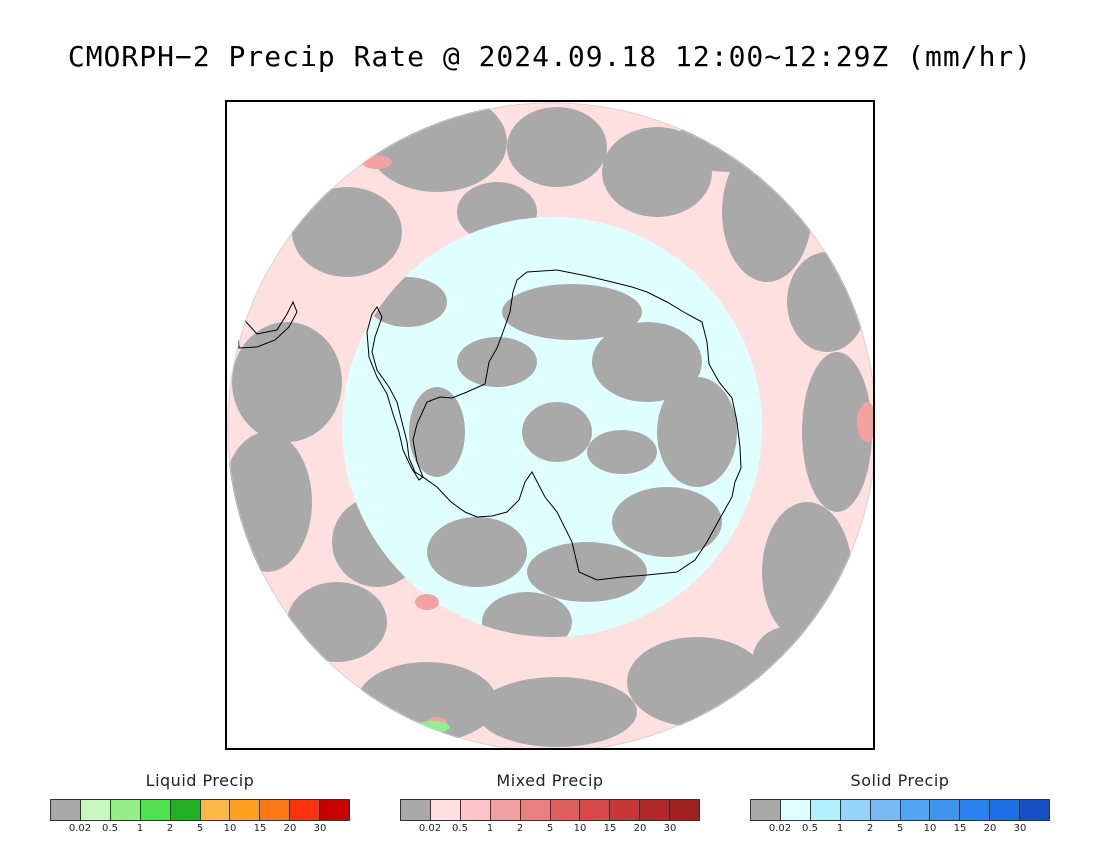 The width and height of the screenshot is (1100, 850). I want to click on south-america-coastline, so click(267, 324).